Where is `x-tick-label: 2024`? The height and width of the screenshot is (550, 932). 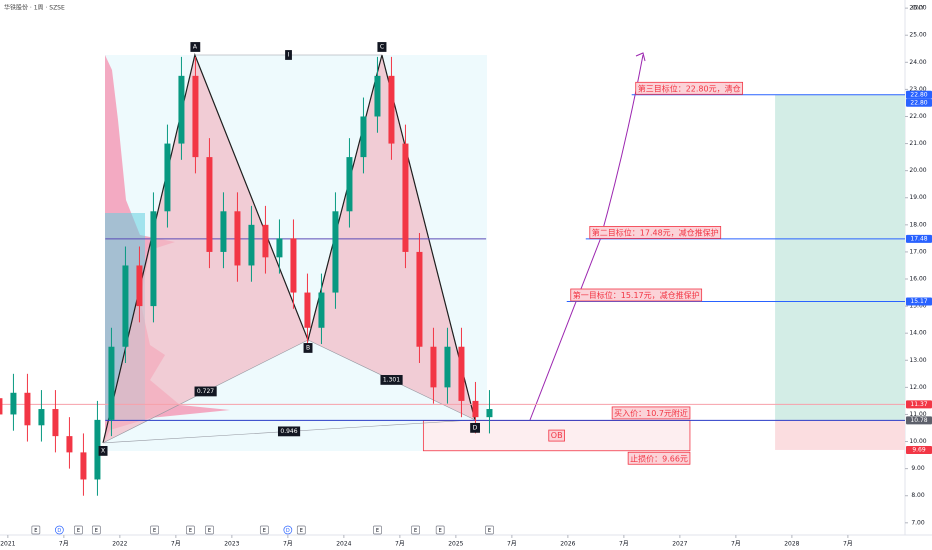
x-tick-label: 2024 is located at coordinates (343, 544).